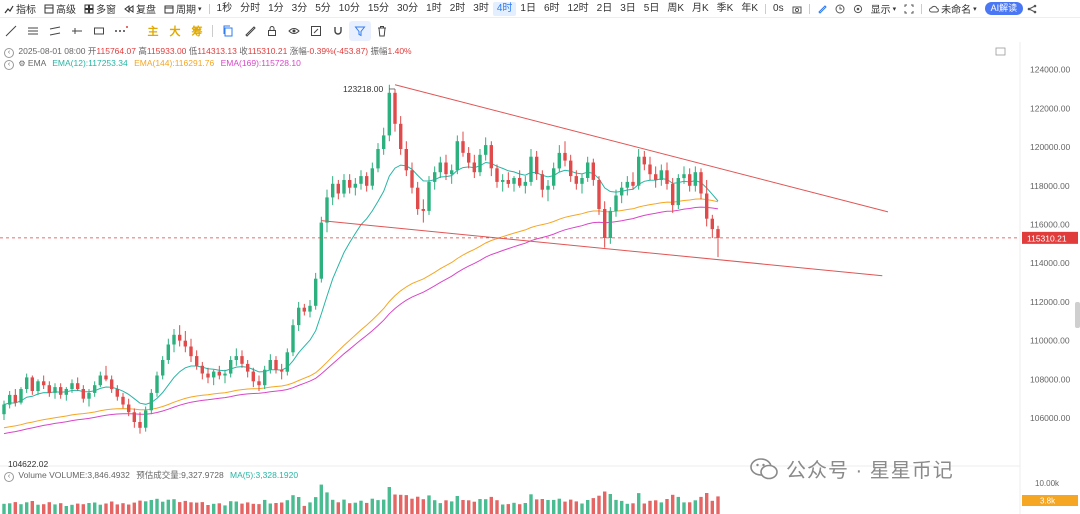 The width and height of the screenshot is (1080, 514). I want to click on filter-icon, so click(360, 31).